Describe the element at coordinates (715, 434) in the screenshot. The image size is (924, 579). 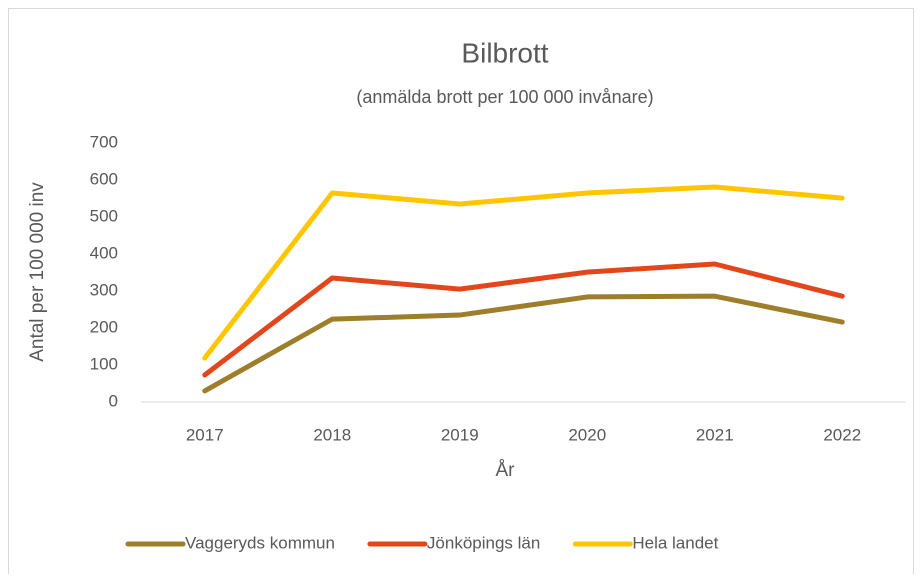
I see `x-tick-label: 2021` at that location.